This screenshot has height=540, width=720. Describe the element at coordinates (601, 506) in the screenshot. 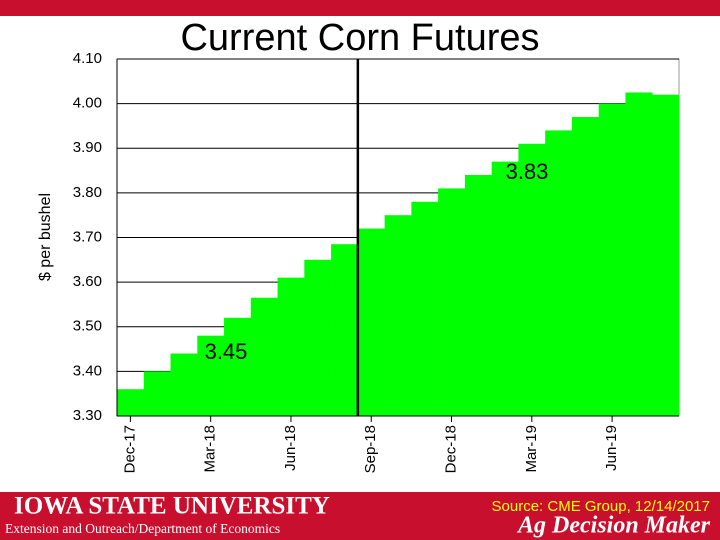

I see `source: Source: CME Group, 12/14/2017` at that location.